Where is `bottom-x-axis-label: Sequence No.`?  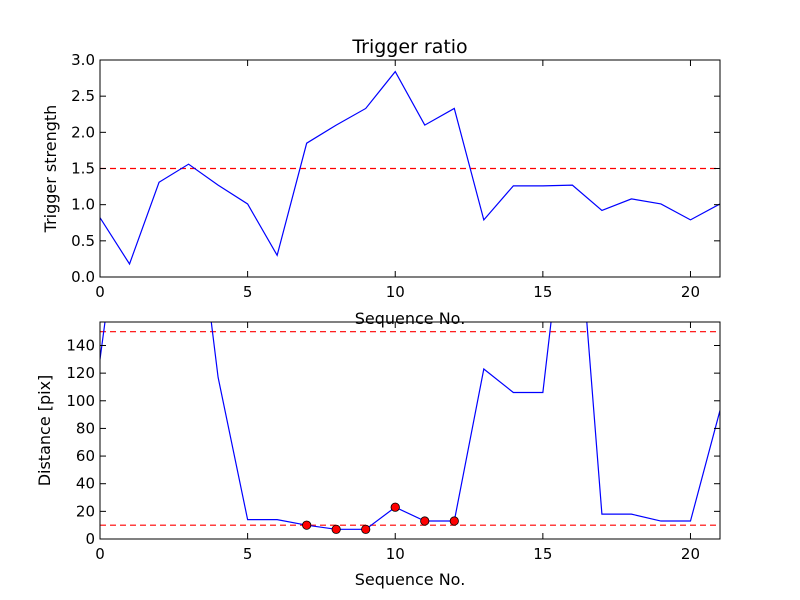
bottom-x-axis-label: Sequence No. is located at coordinates (410, 579).